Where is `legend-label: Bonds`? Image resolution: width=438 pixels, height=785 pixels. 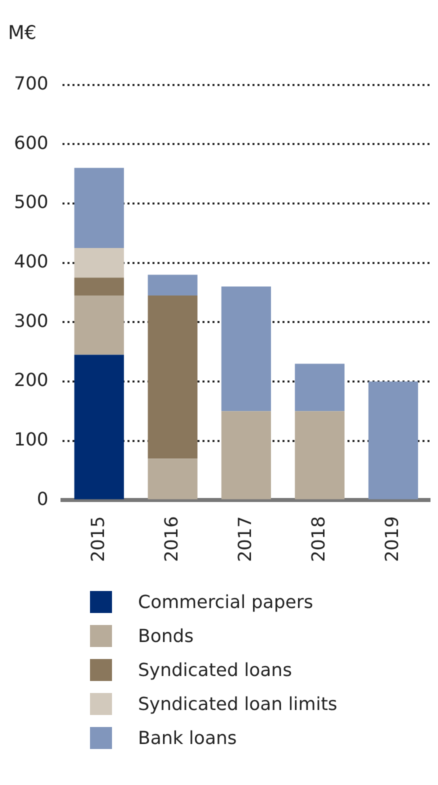
legend-label: Bonds is located at coordinates (166, 636).